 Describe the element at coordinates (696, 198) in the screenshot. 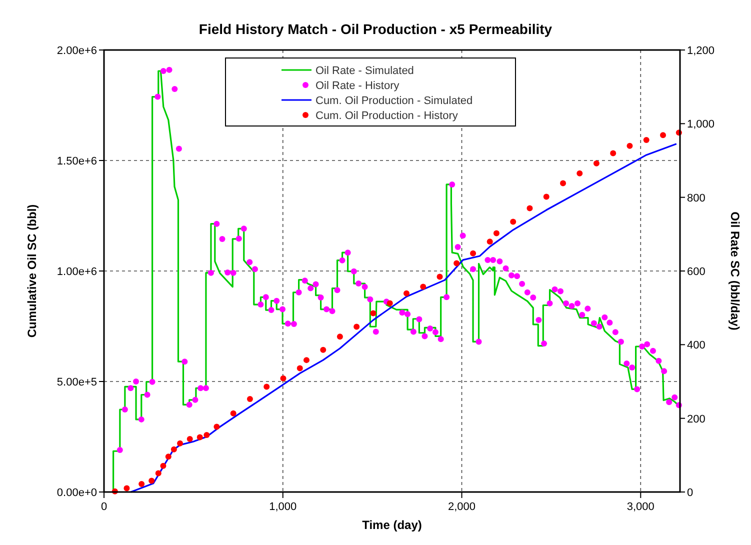

I see `y2-tick-label: 800` at that location.